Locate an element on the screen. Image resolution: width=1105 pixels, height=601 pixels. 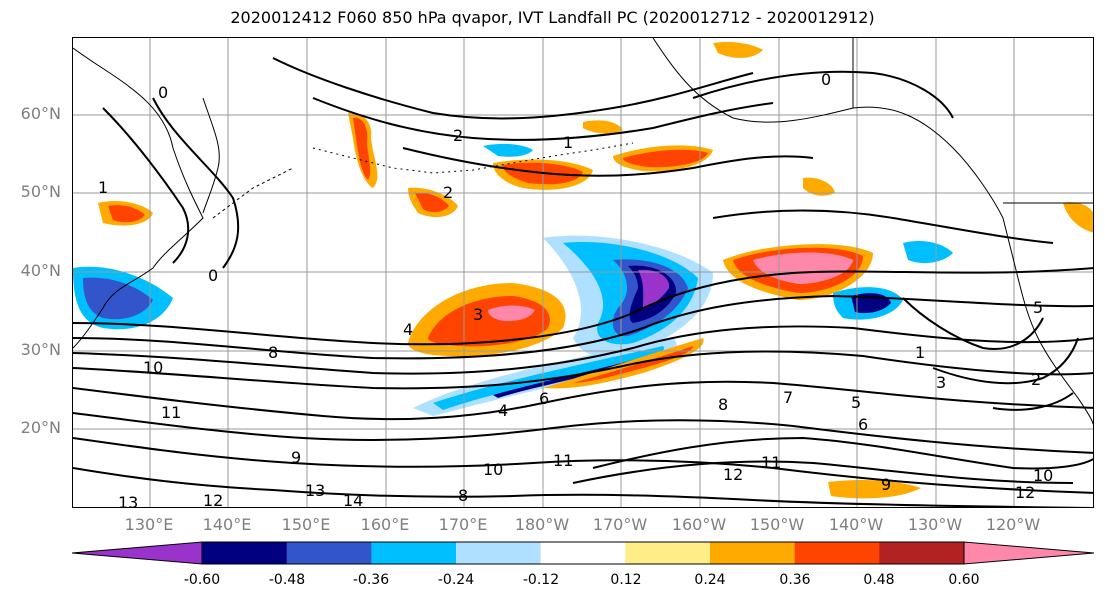
colorbar-tick-label: -0.12 is located at coordinates (541, 580).